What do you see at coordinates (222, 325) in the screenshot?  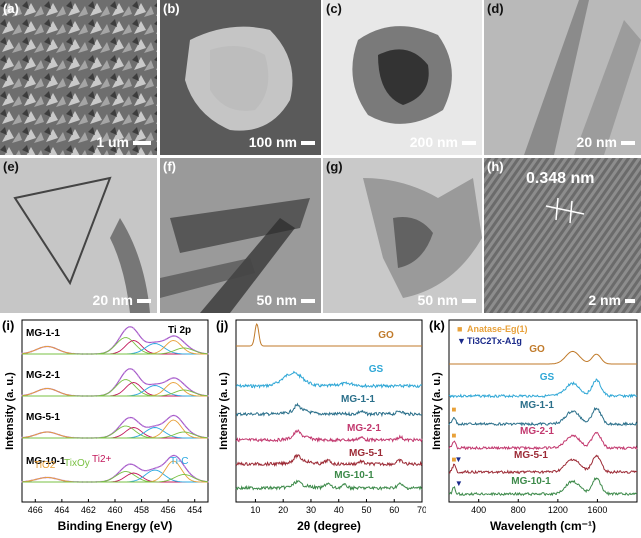 I see `panel-label: (j)` at bounding box center [222, 325].